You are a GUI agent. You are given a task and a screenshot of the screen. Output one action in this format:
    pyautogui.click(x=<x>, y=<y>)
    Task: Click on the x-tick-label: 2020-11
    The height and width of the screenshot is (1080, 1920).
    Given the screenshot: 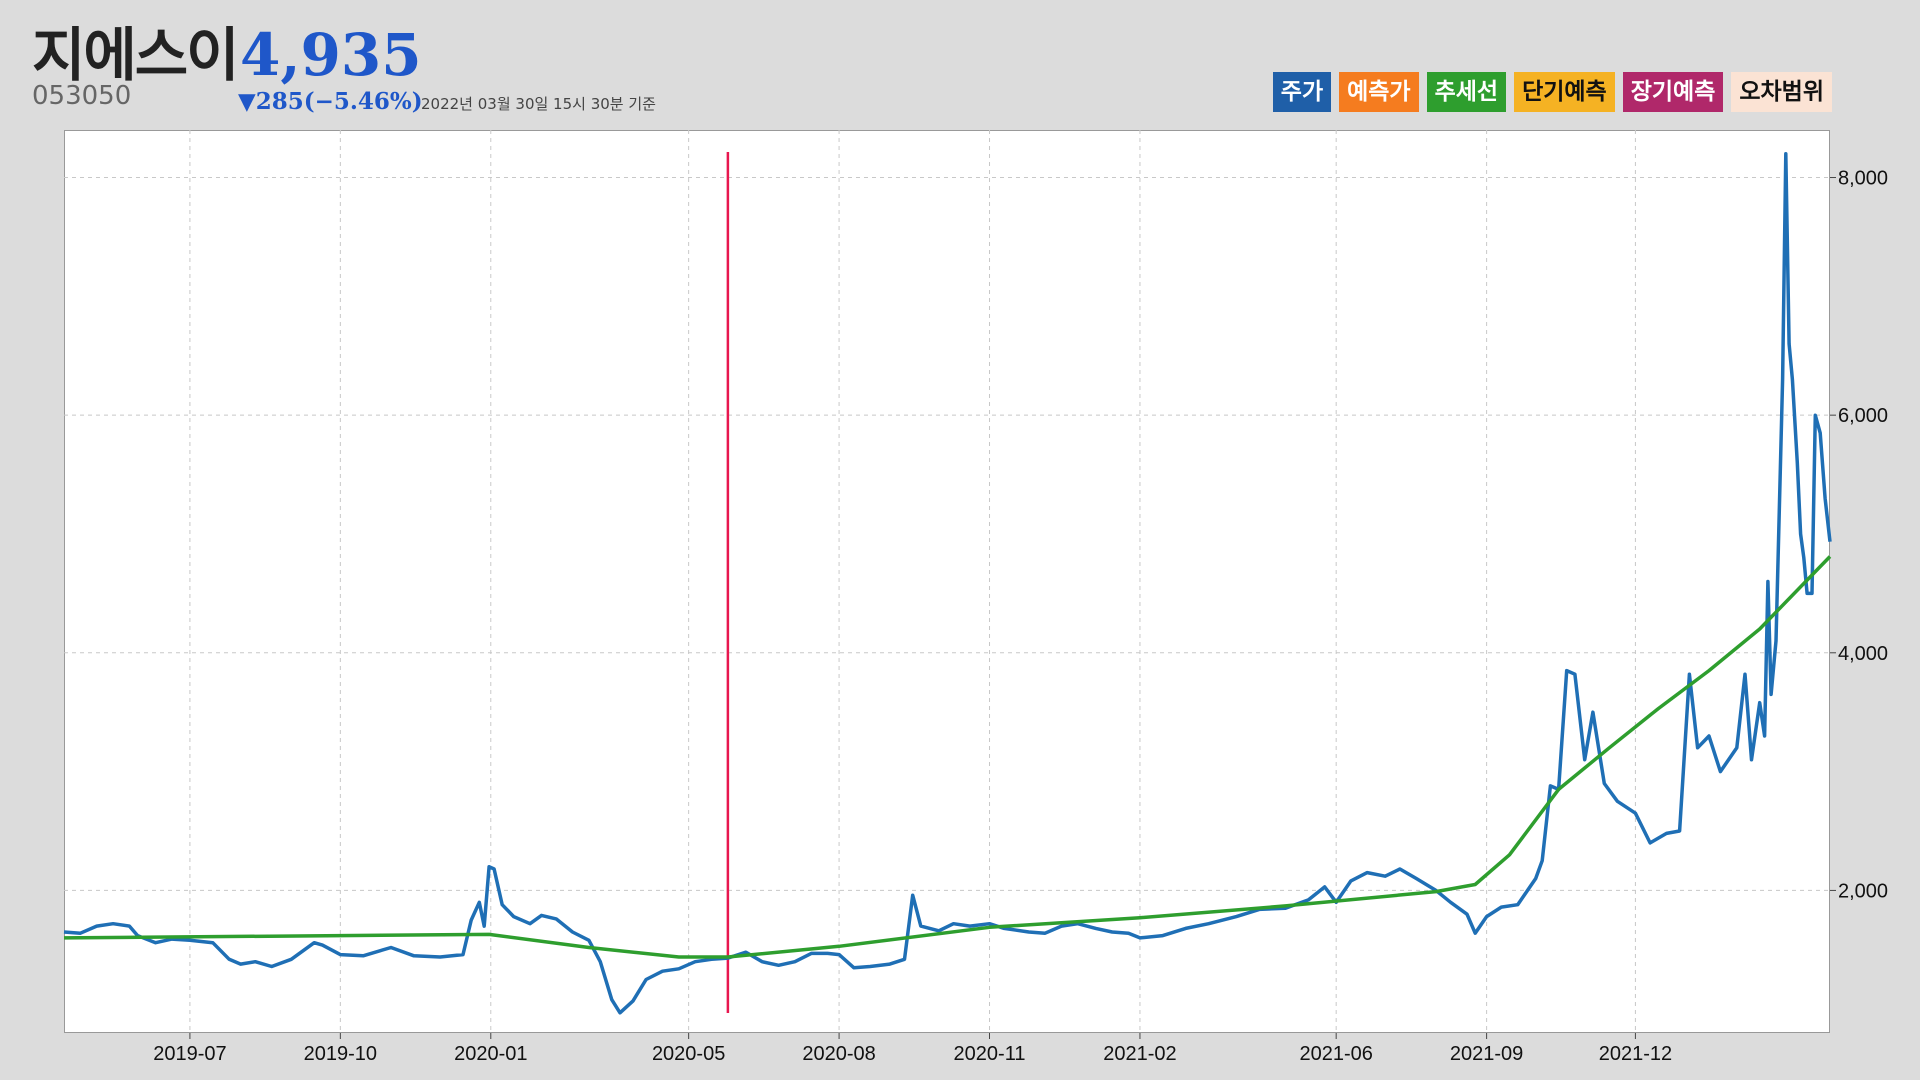 What is the action you would take?
    pyautogui.click(x=990, y=1054)
    